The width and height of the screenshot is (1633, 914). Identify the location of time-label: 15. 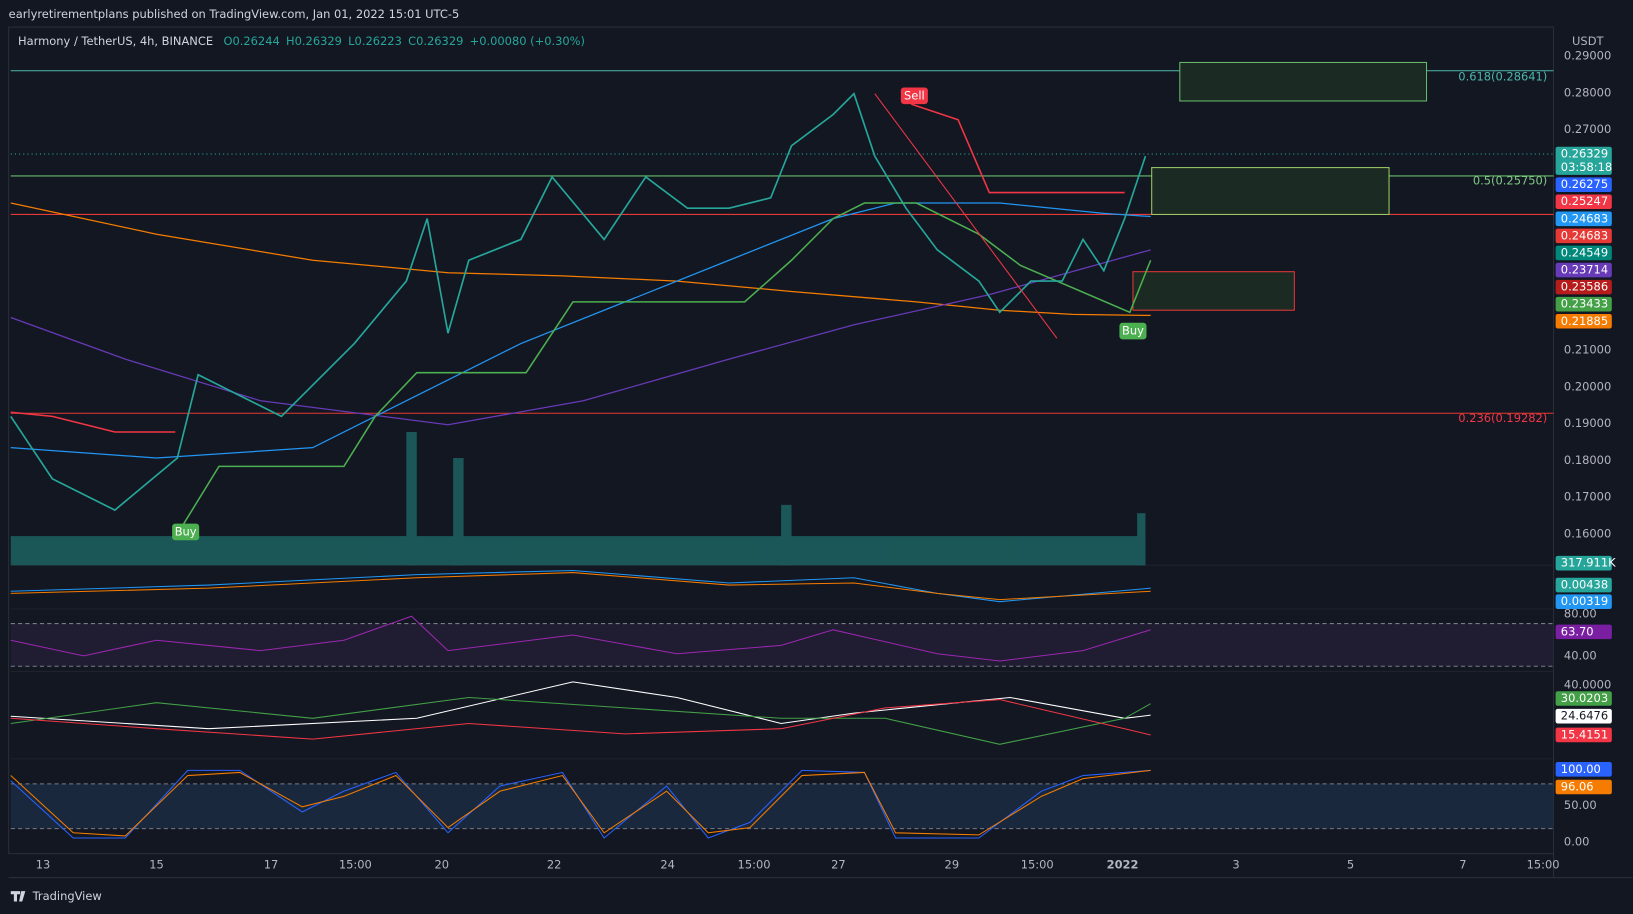
(156, 865).